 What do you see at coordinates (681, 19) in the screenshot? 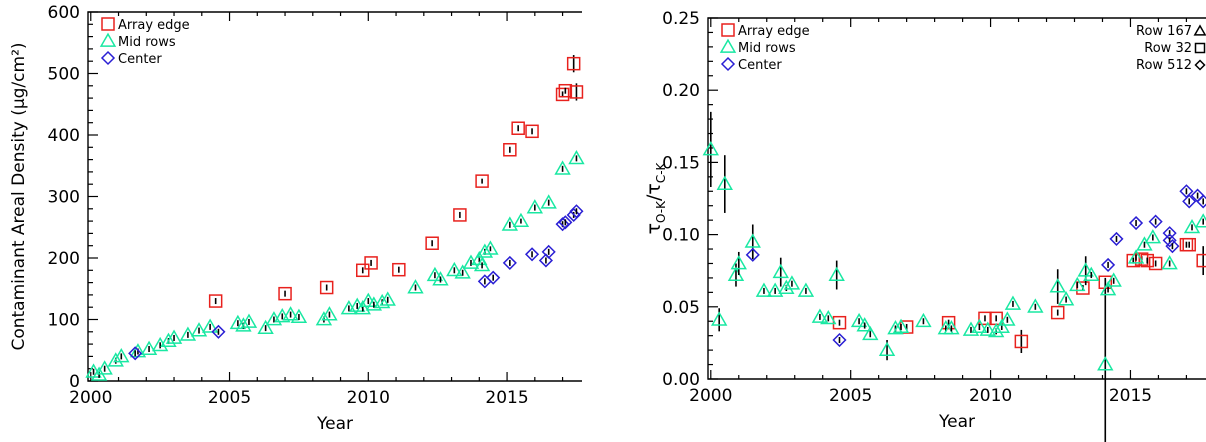
I see `y-tick-label: 0.25` at bounding box center [681, 19].